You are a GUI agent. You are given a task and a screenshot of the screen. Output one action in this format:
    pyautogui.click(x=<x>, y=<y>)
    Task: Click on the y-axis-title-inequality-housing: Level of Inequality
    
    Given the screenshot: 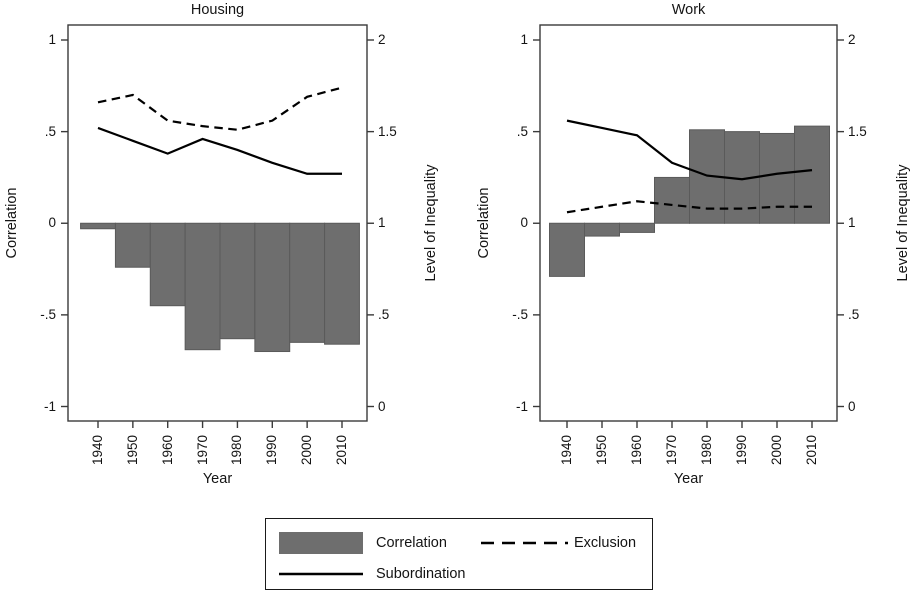 What is the action you would take?
    pyautogui.click(x=431, y=223)
    